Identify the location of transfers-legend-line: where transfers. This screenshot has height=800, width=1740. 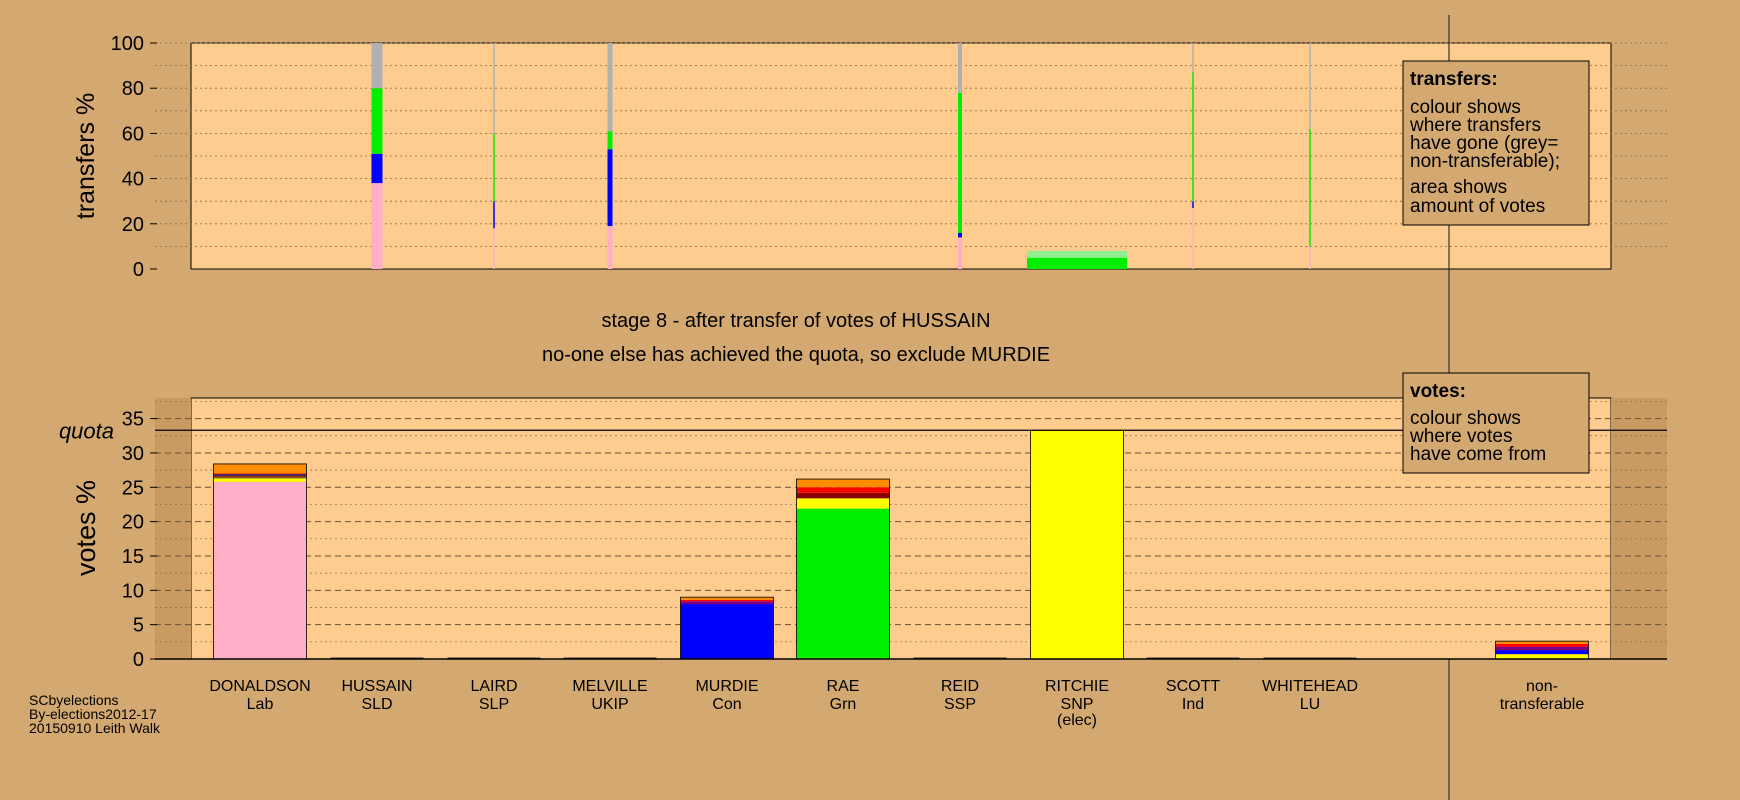
(1475, 125).